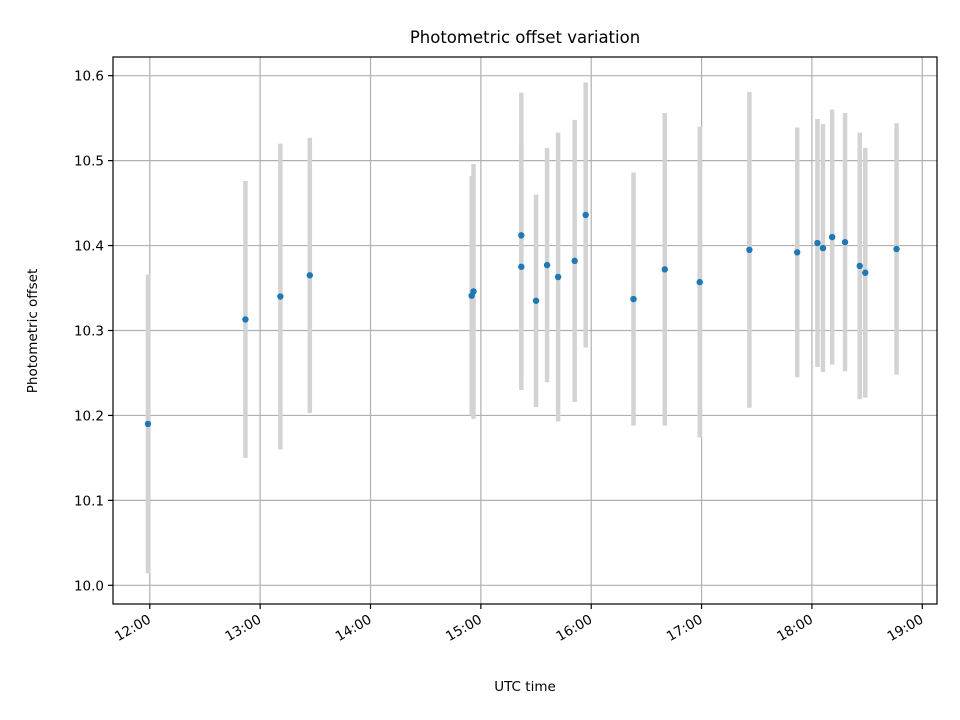  What do you see at coordinates (133, 628) in the screenshot?
I see `x-tick-label: 12:00` at bounding box center [133, 628].